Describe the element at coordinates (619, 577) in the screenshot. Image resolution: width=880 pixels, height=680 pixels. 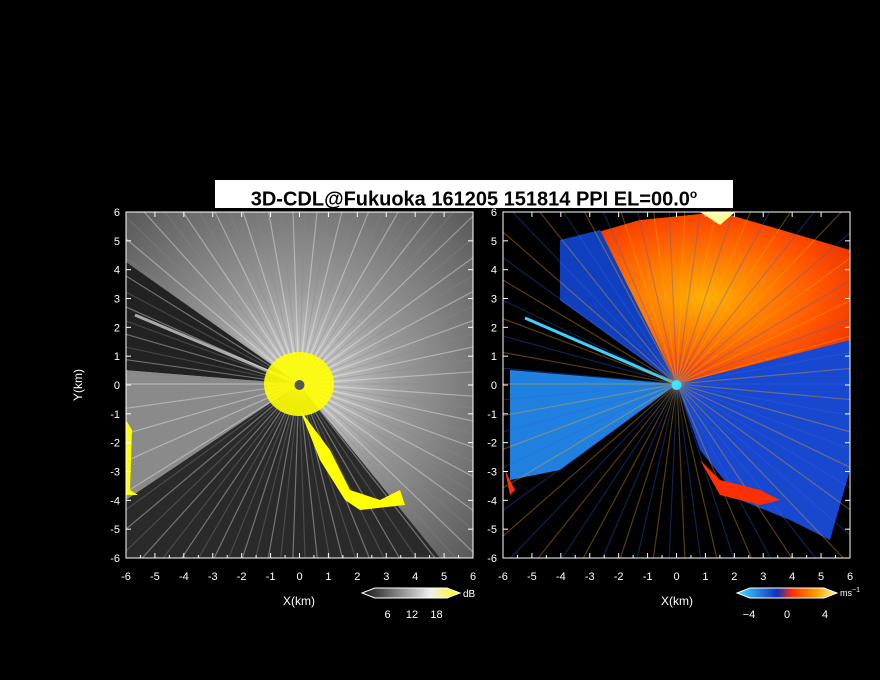
I see `x-tick-label: -2` at that location.